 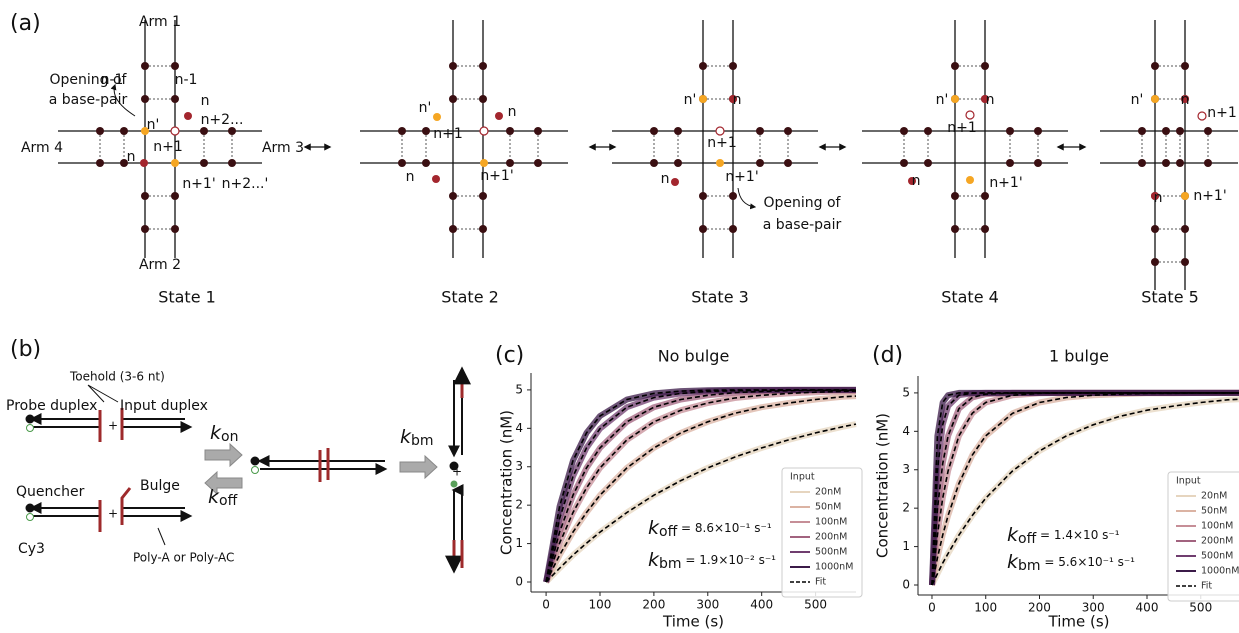 I want to click on diagram-label: Arm 2, so click(x=160, y=265).